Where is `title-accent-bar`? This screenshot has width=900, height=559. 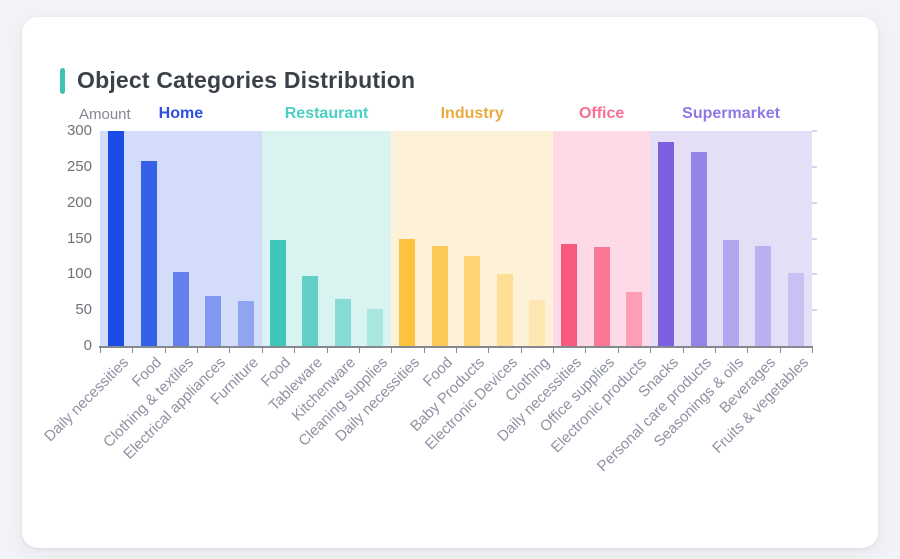
title-accent-bar is located at coordinates (62, 80).